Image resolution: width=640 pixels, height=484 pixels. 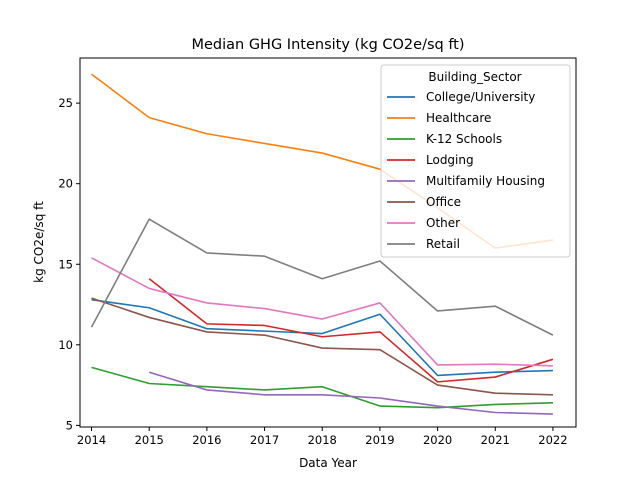 What do you see at coordinates (65, 264) in the screenshot?
I see `y-tick-label: 15` at bounding box center [65, 264].